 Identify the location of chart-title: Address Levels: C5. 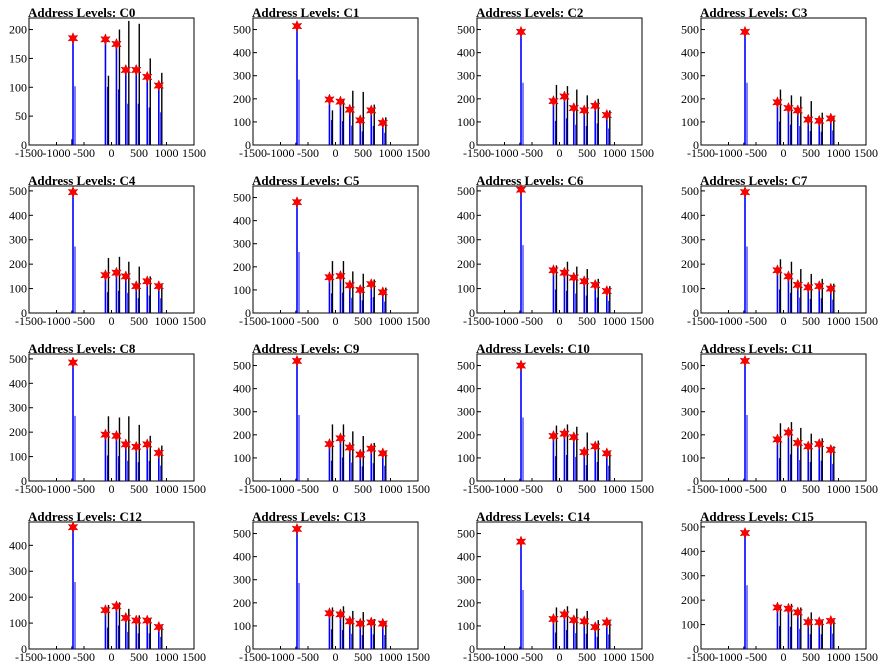
(306, 180).